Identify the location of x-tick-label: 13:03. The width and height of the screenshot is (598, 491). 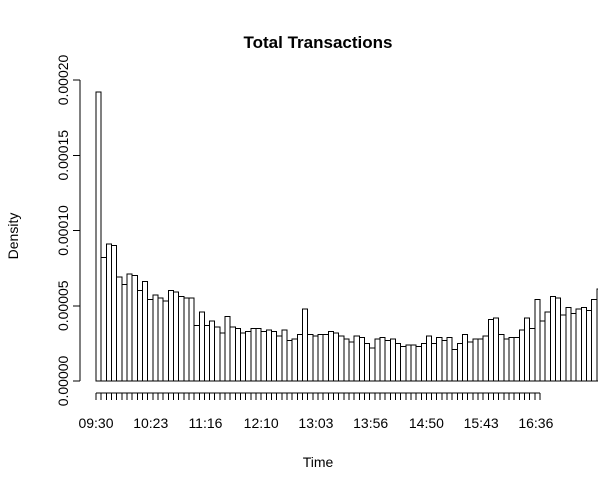
(315, 423).